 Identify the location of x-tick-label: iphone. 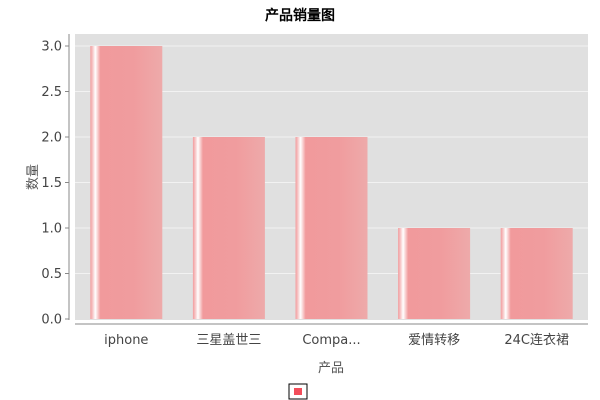
(126, 340).